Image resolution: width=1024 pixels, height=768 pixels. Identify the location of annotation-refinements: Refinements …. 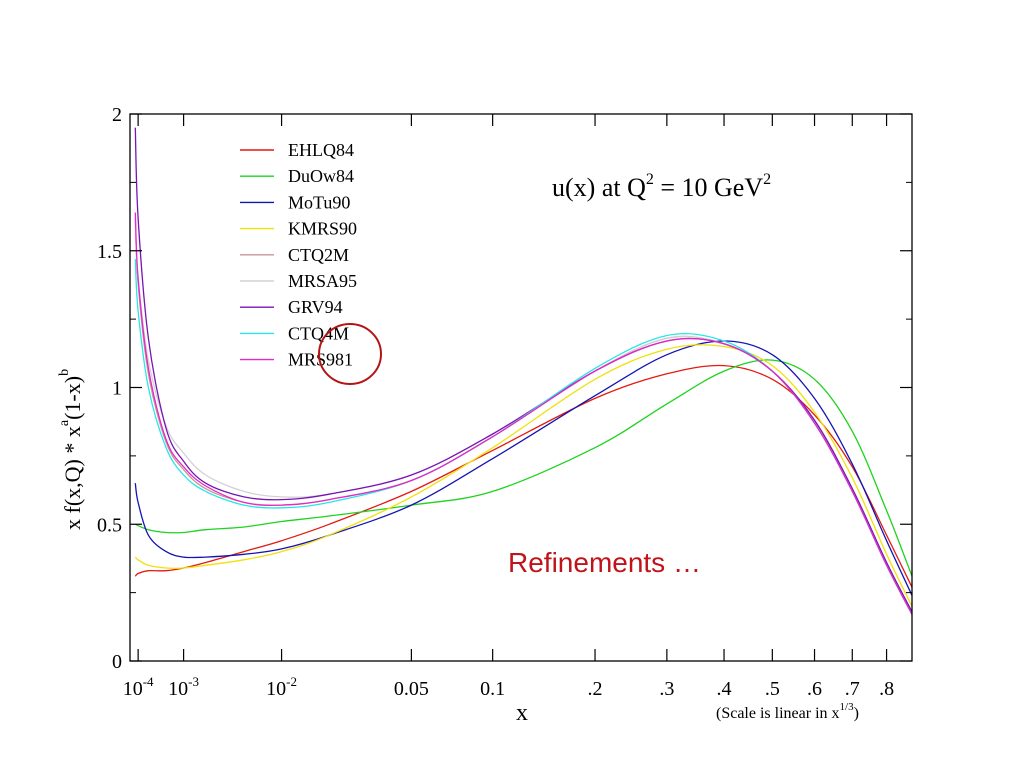
(604, 562).